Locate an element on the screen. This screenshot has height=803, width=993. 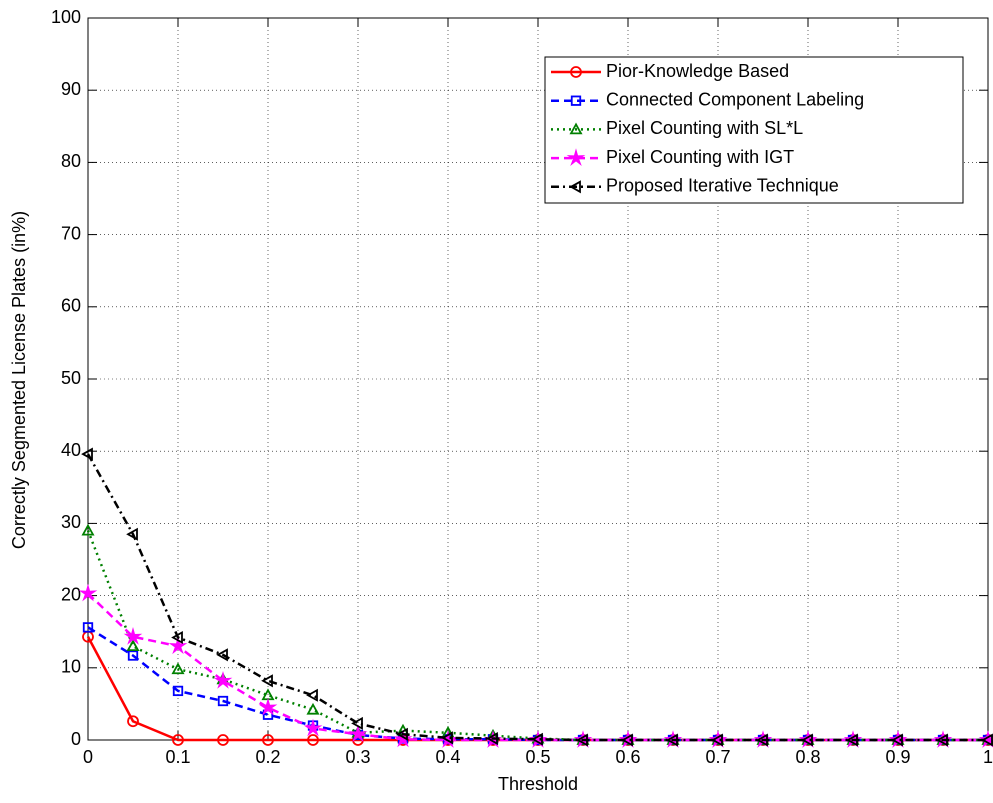
x-tick-label: 0.4 is located at coordinates (447, 757).